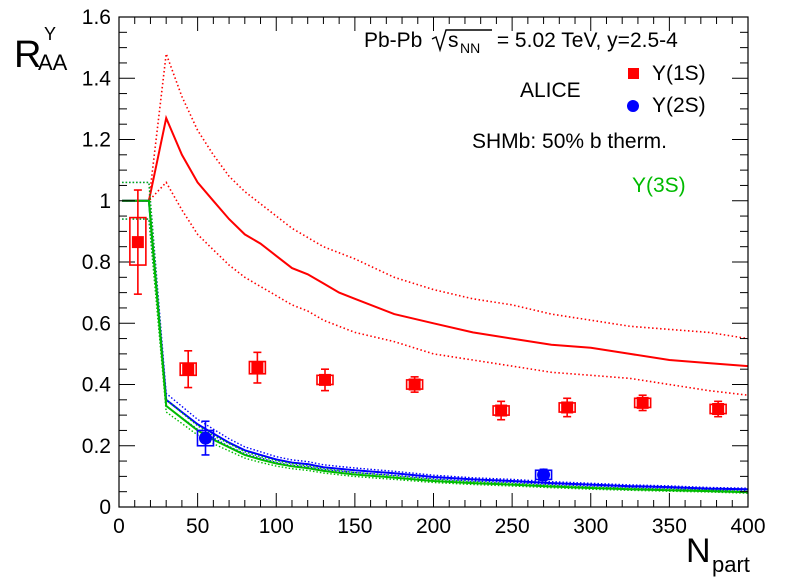 This screenshot has height=581, width=789. I want to click on x-tick-label: 100, so click(276, 526).